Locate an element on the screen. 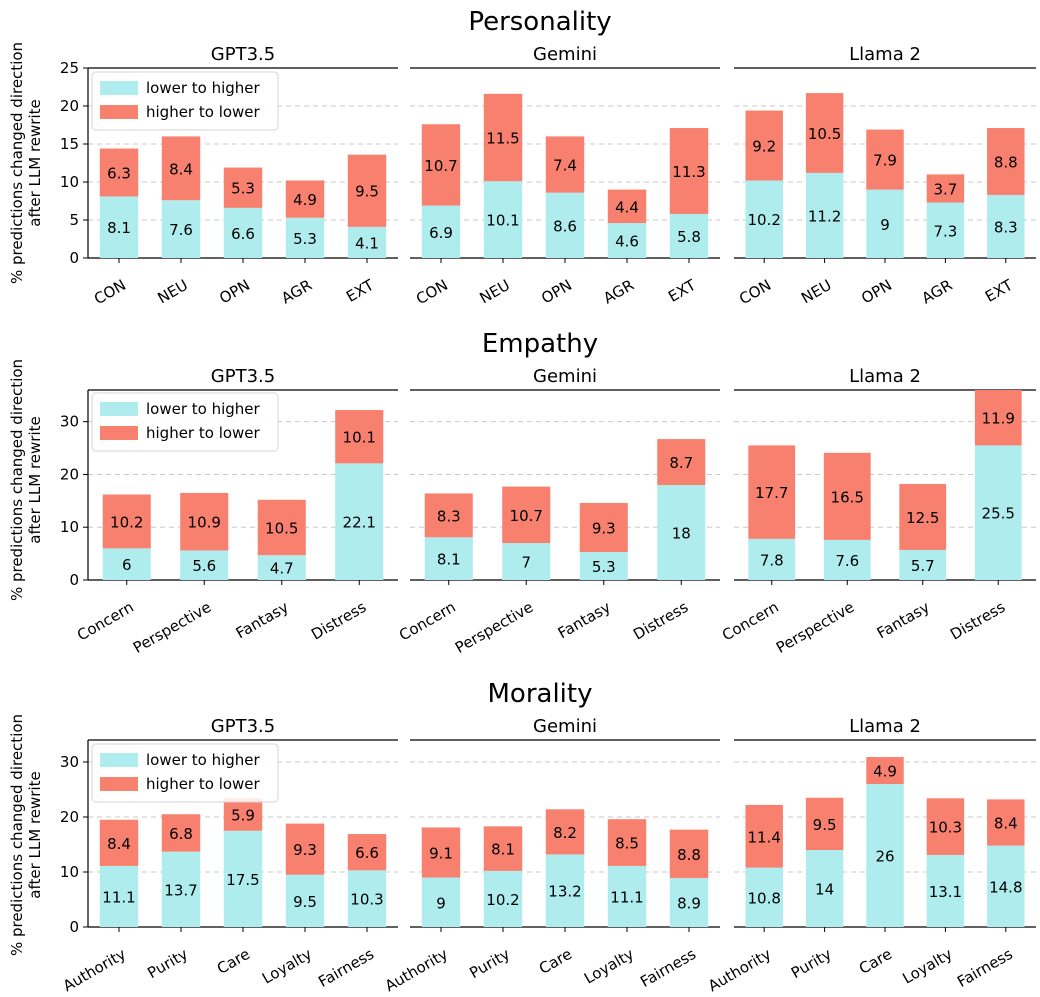  legend-label: higher to lower is located at coordinates (203, 784).